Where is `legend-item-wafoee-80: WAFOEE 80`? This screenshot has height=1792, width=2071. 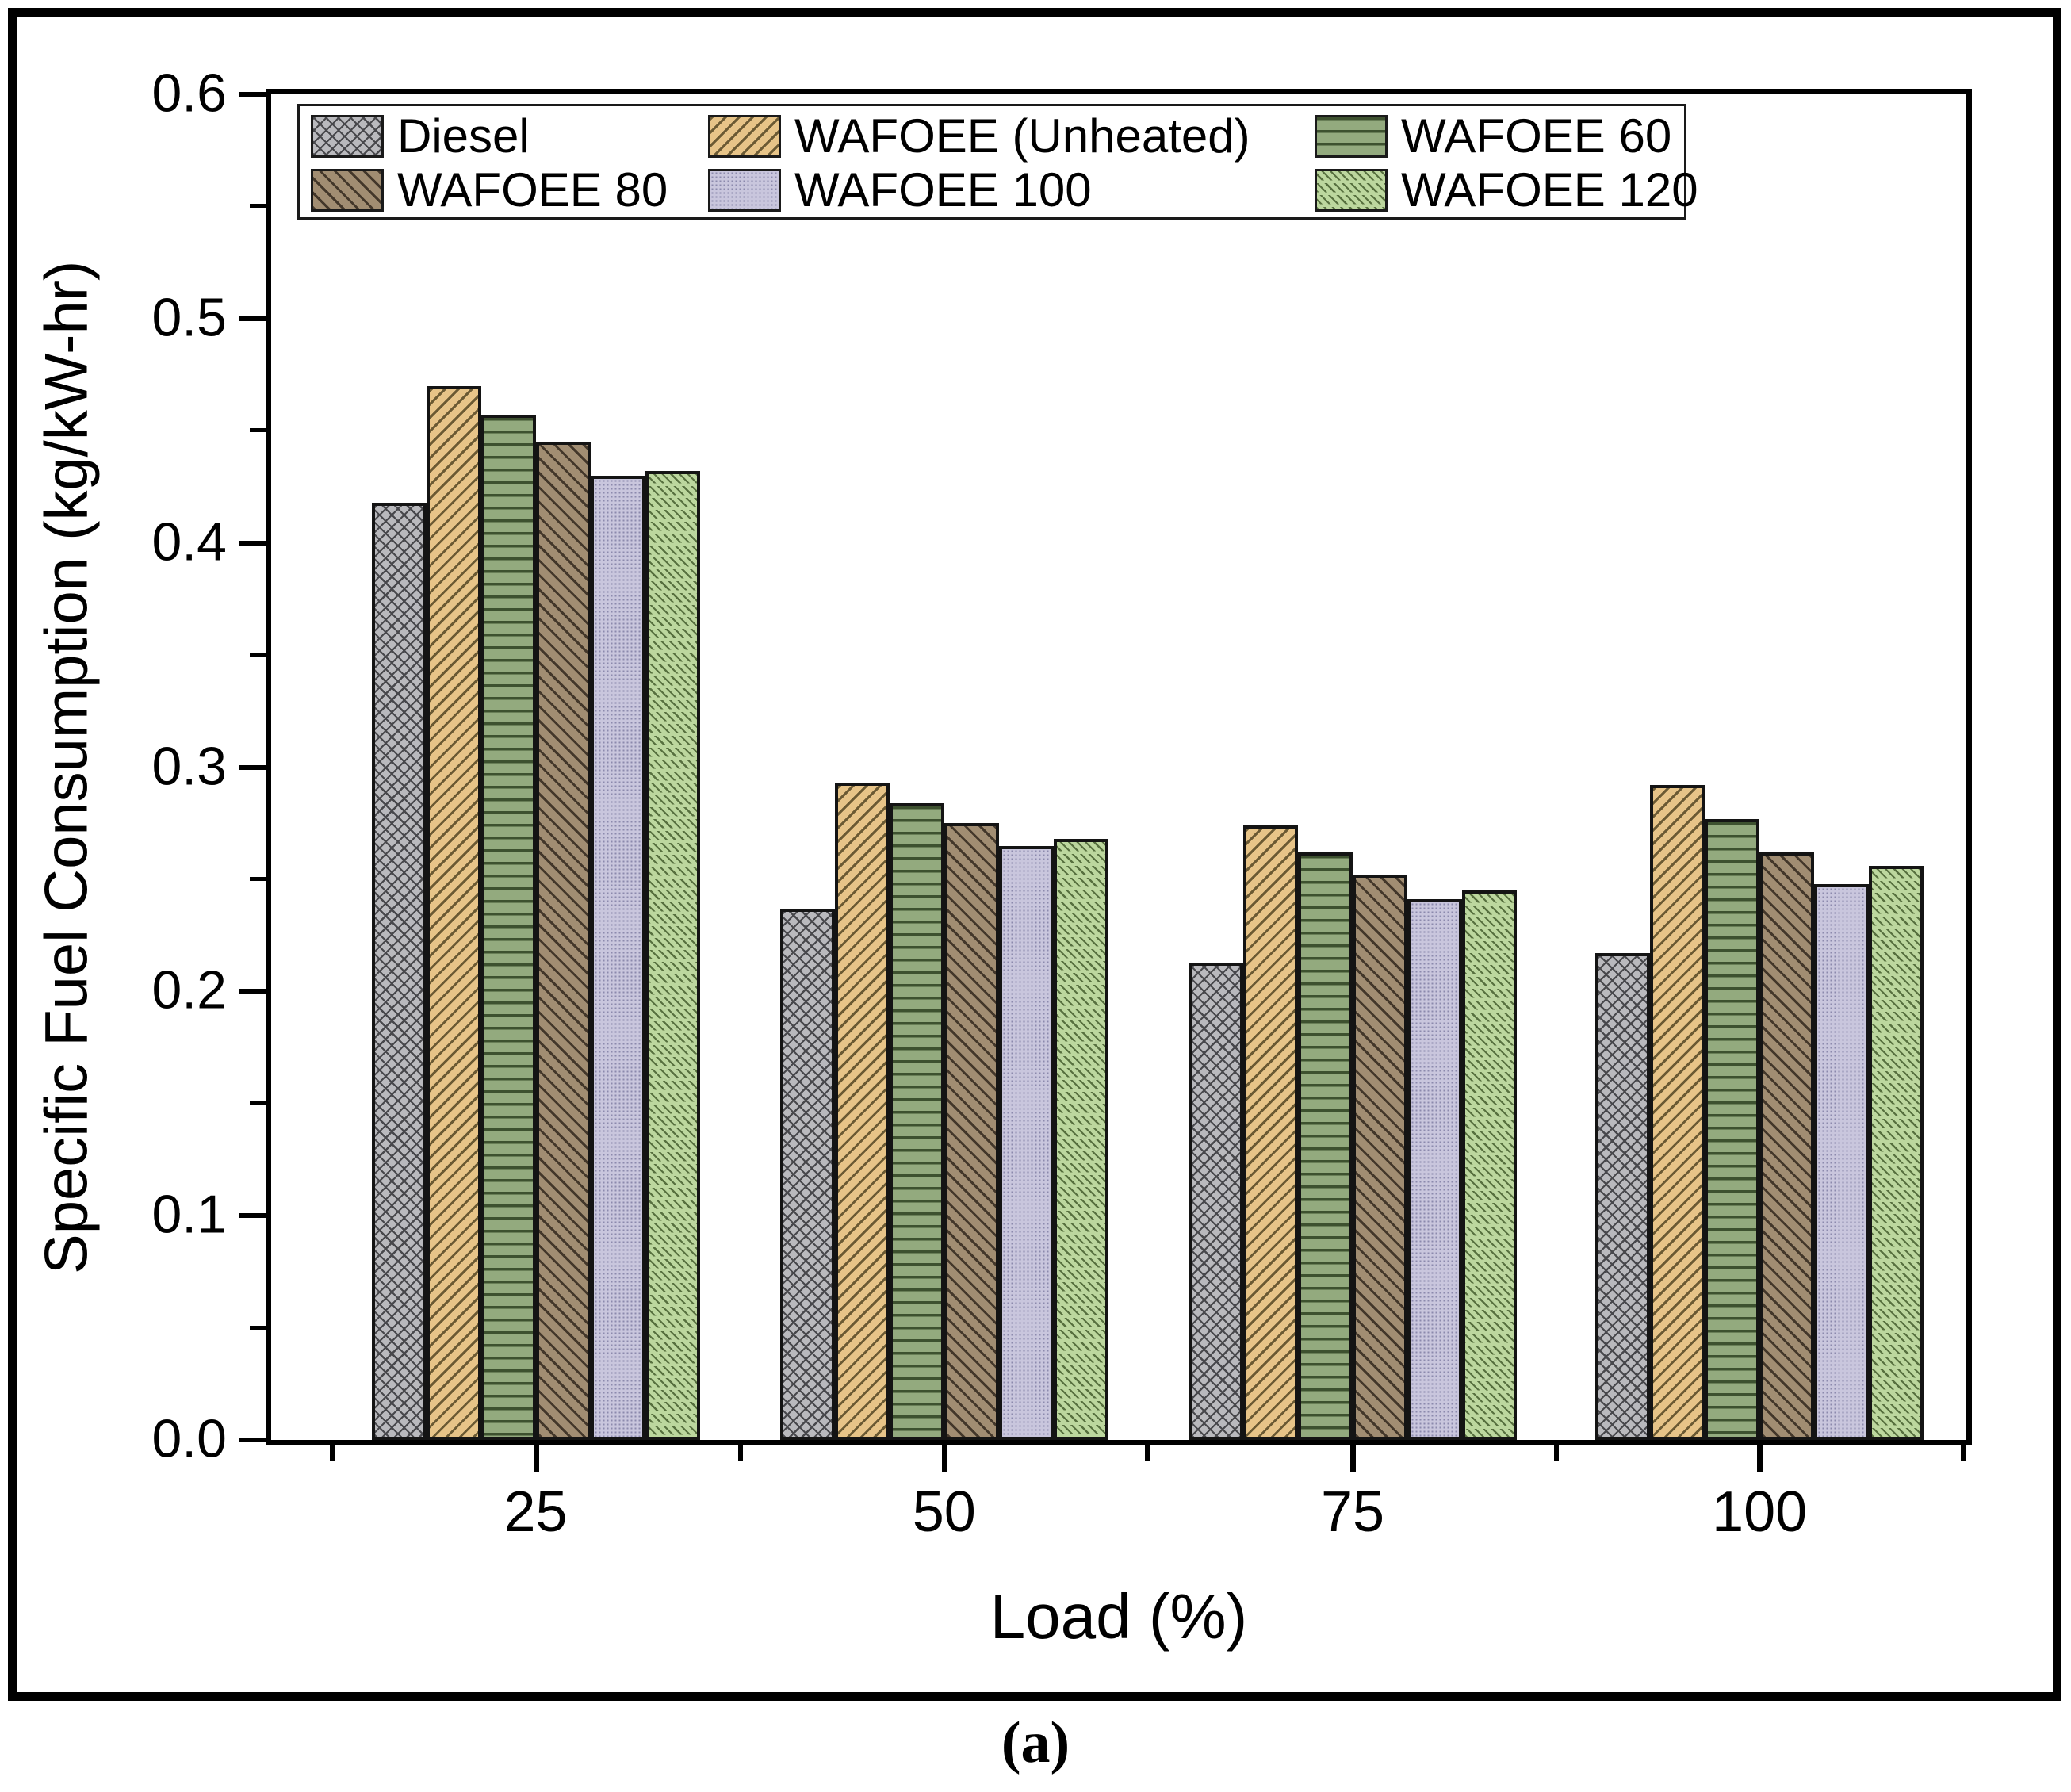 legend-item-wafoee-80: WAFOEE 80 is located at coordinates (490, 189).